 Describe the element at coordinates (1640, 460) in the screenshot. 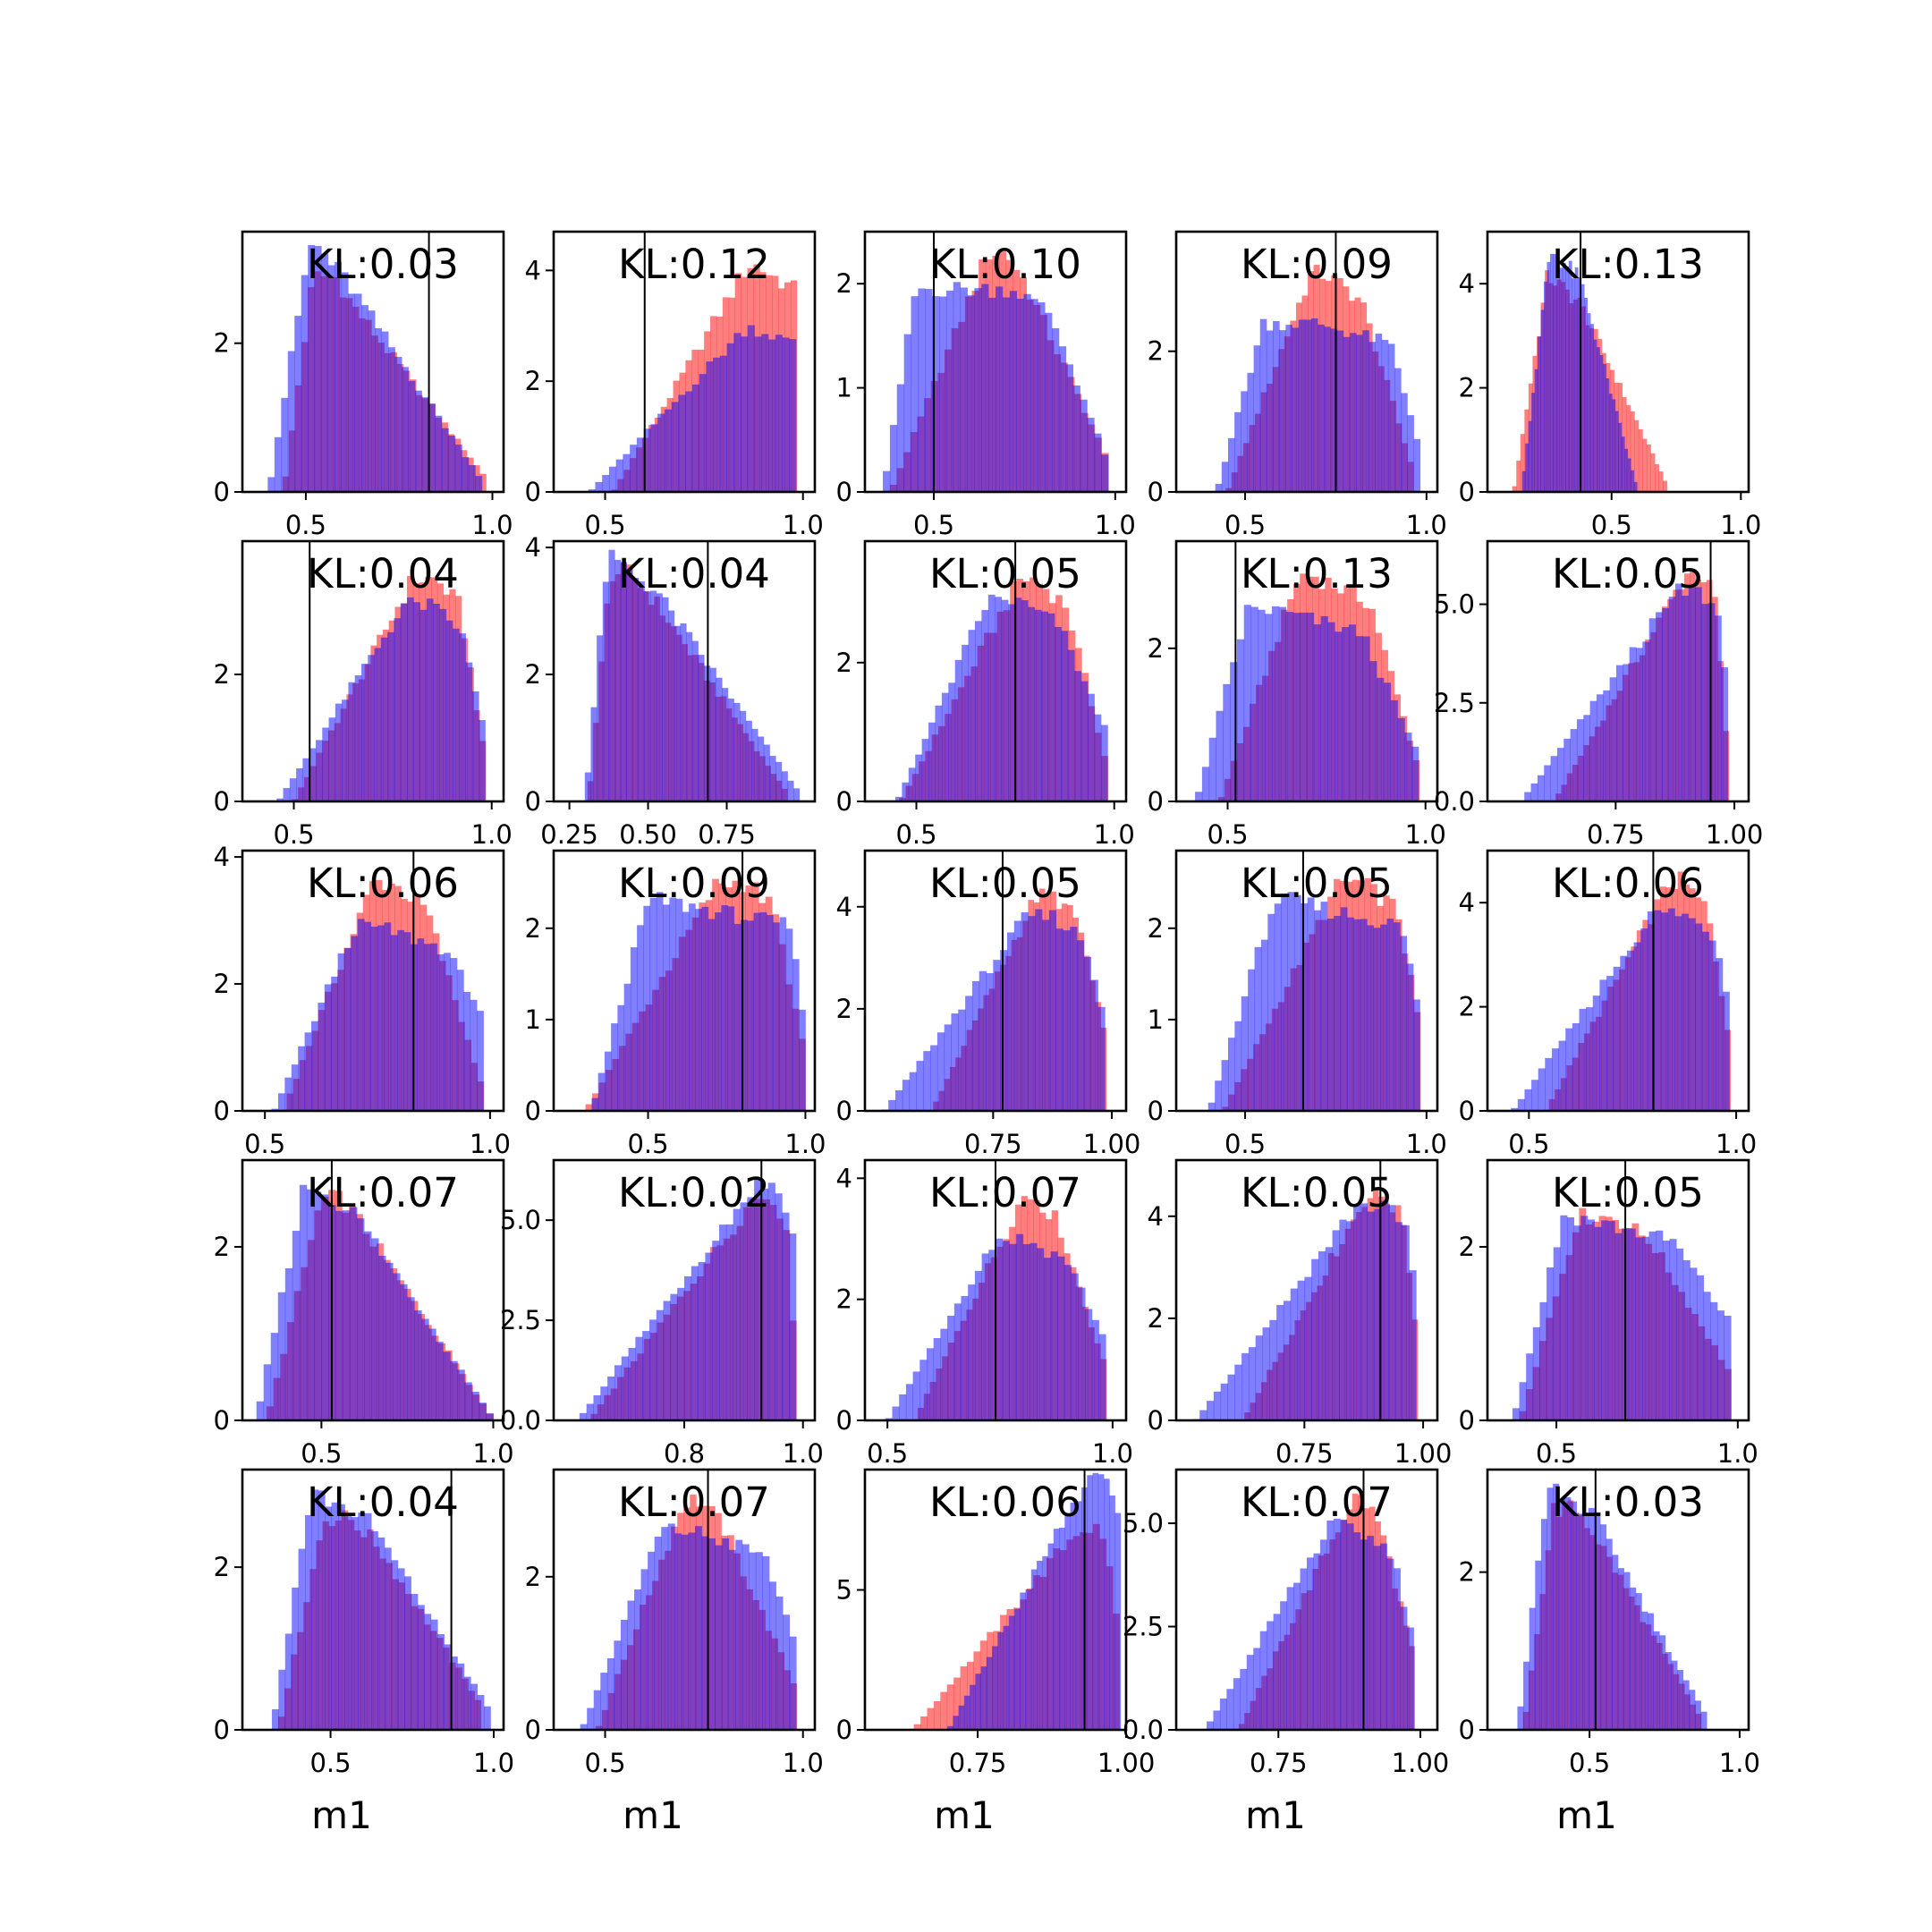

I see `red-histogram-bar` at that location.